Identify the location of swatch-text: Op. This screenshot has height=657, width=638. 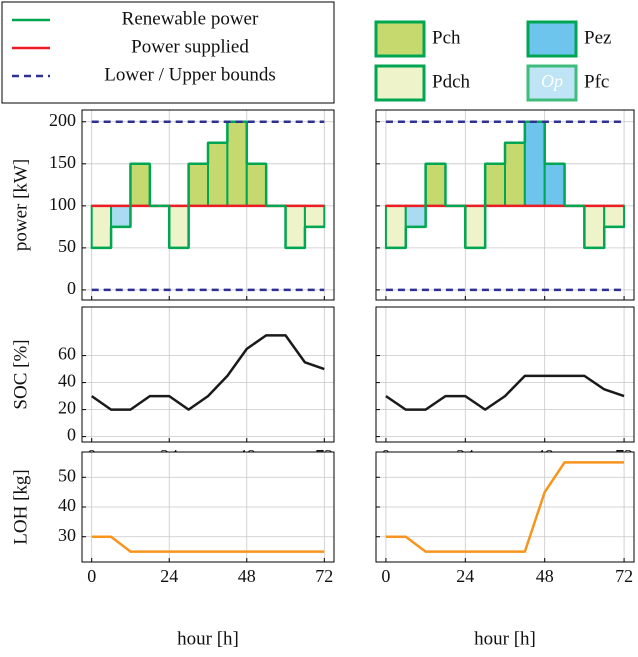
(552, 81).